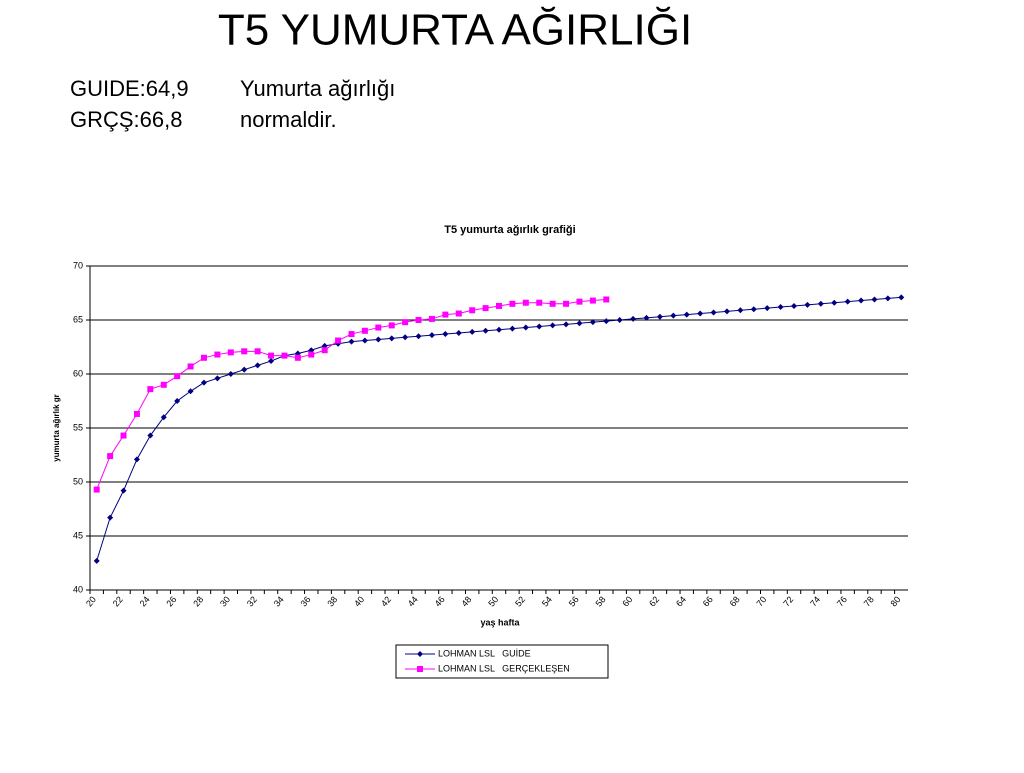  I want to click on y-axis-label: yumurta ağırlık gr, so click(56, 428).